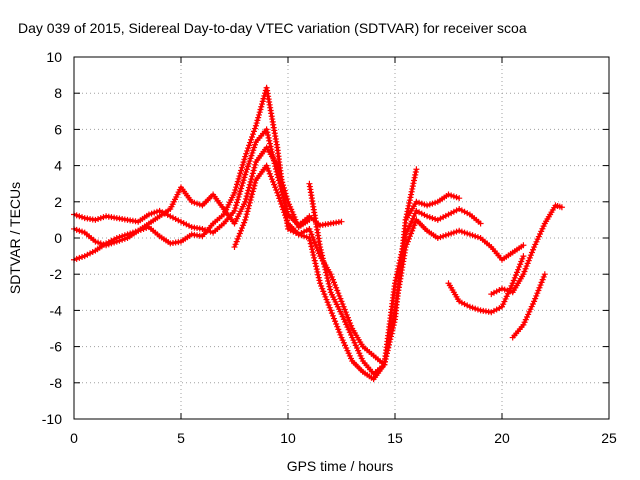 This screenshot has height=480, width=640. Describe the element at coordinates (74, 438) in the screenshot. I see `x-tick-label: 0` at that location.